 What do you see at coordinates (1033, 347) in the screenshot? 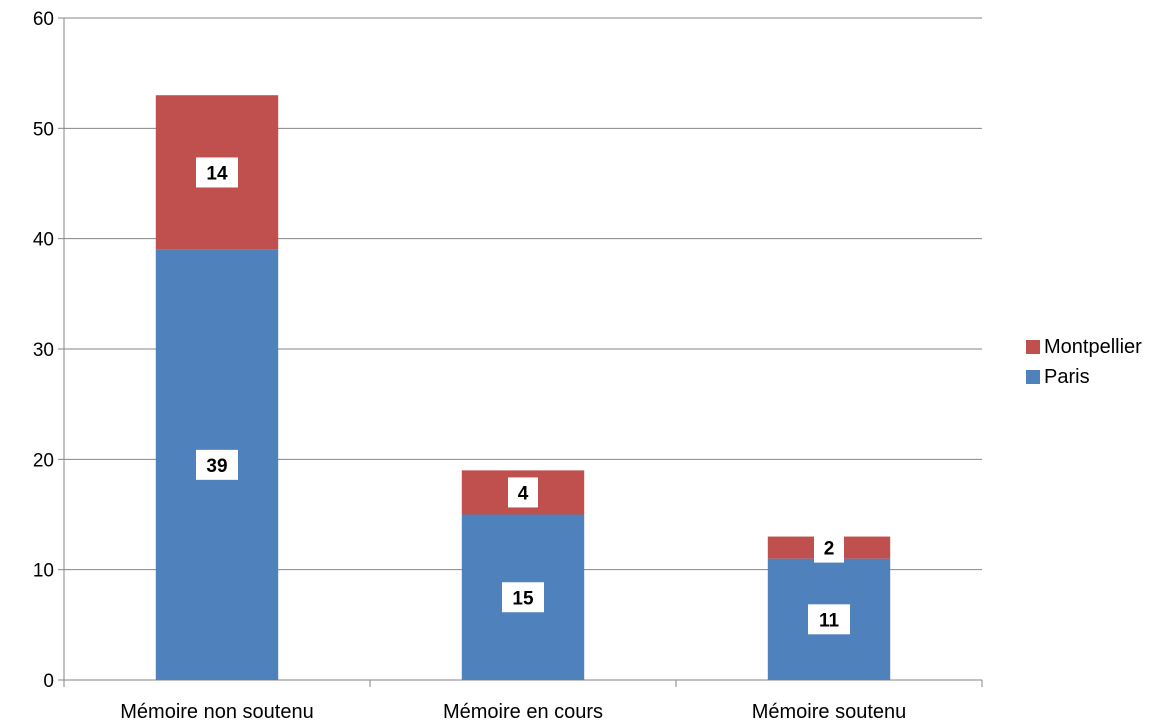
I see `legend-swatch-montpellier` at bounding box center [1033, 347].